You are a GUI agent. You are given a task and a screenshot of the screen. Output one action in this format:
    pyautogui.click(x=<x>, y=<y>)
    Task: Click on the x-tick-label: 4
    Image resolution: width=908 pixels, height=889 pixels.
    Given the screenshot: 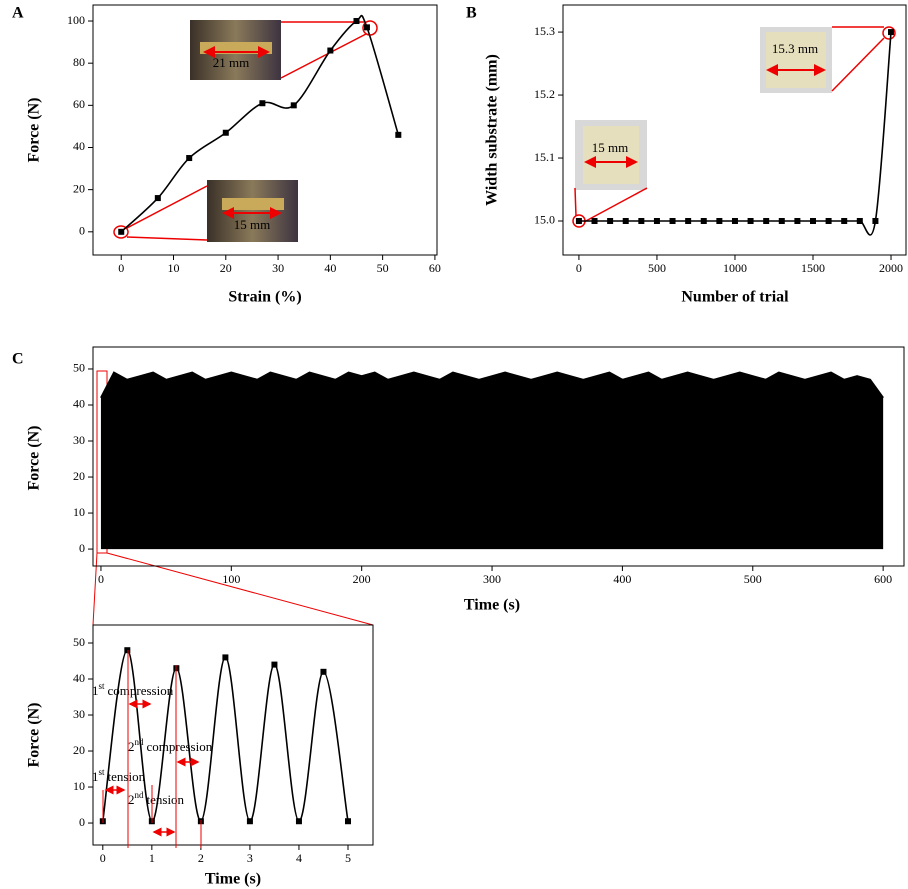 What is the action you would take?
    pyautogui.click(x=299, y=858)
    